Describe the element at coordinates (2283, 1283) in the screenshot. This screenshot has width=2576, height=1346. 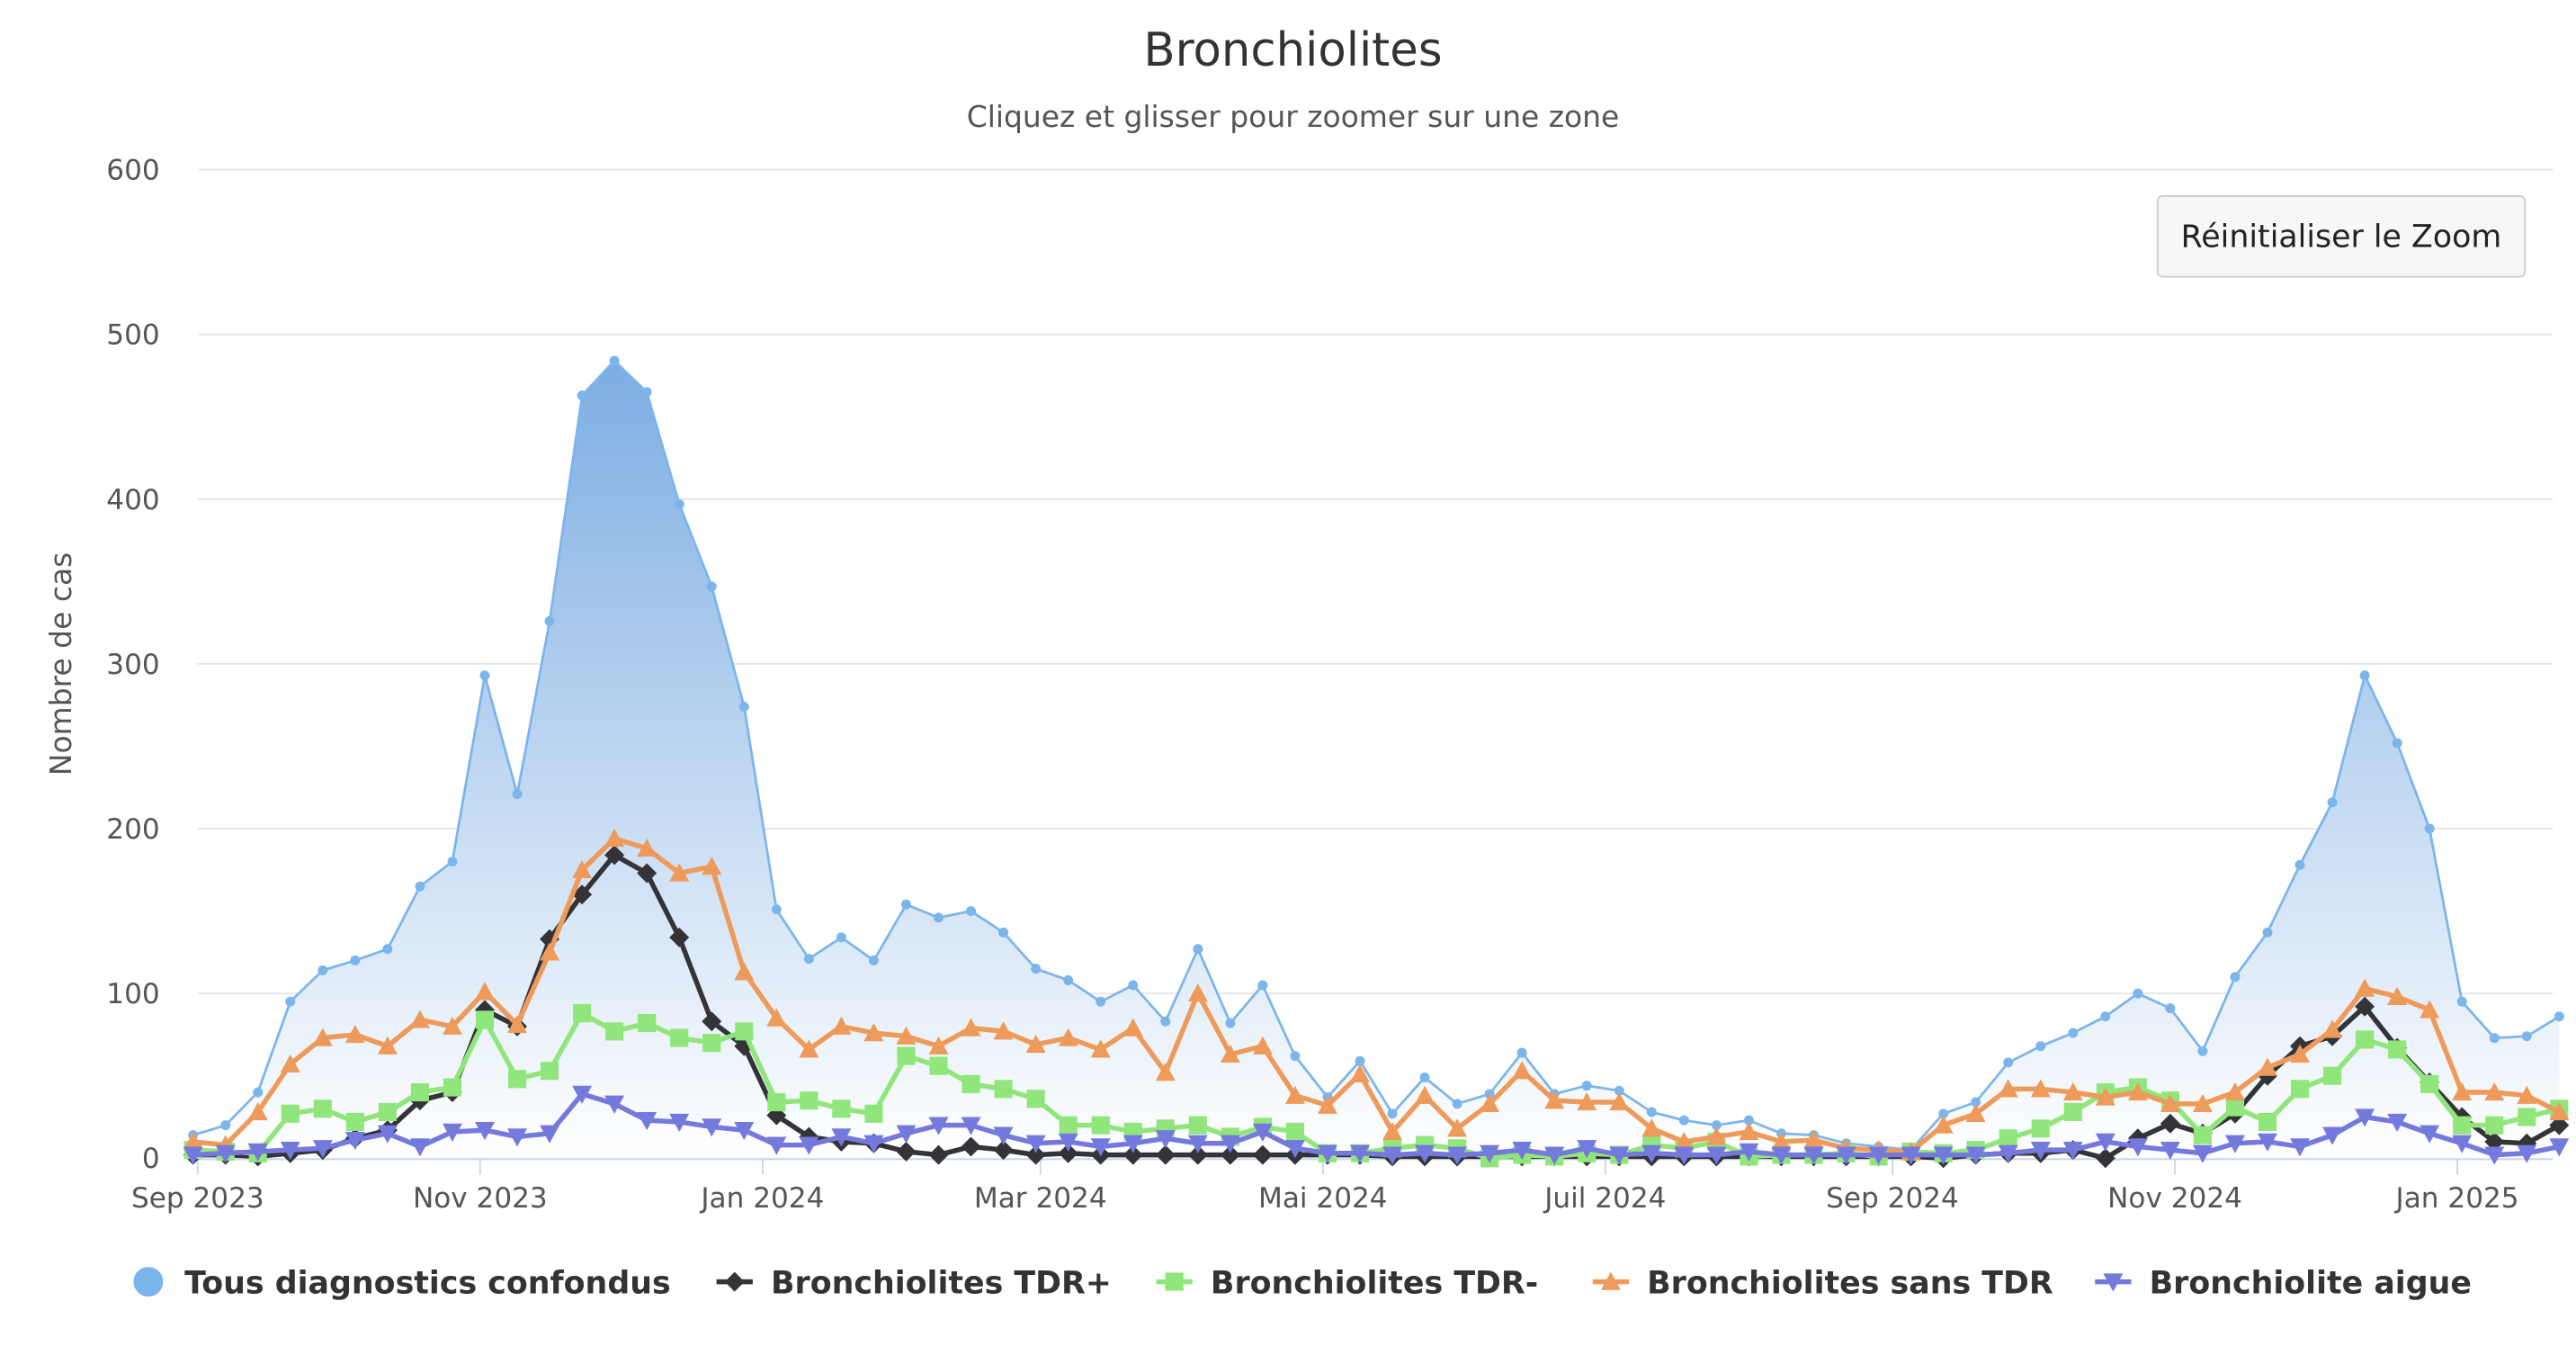
I see `legend-item: Bronchiolite aigue` at that location.